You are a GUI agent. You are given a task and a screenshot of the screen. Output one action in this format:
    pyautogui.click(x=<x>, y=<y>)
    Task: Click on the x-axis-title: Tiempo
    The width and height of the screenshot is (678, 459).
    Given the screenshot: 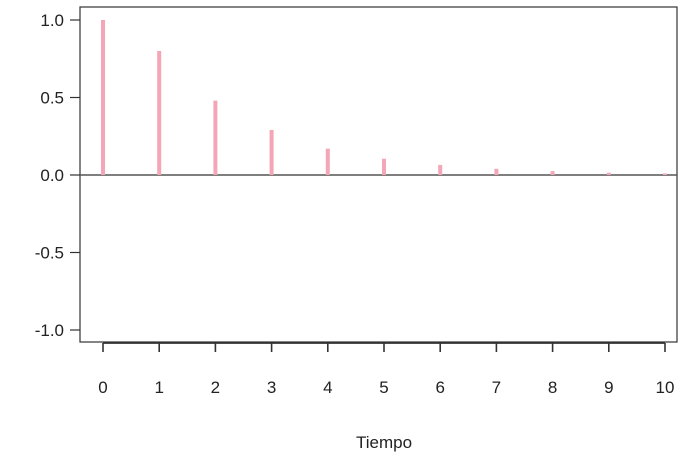 What is the action you would take?
    pyautogui.click(x=384, y=442)
    